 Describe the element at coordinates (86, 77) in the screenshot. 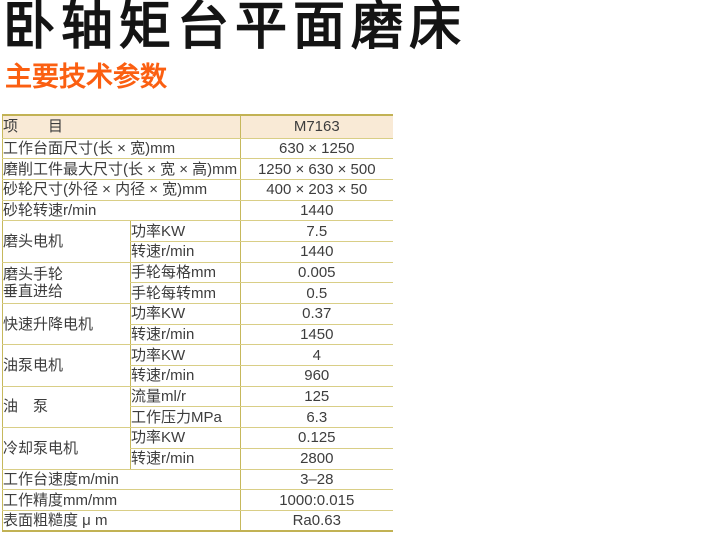

I see `section-subtitle: 主要技术参数` at that location.